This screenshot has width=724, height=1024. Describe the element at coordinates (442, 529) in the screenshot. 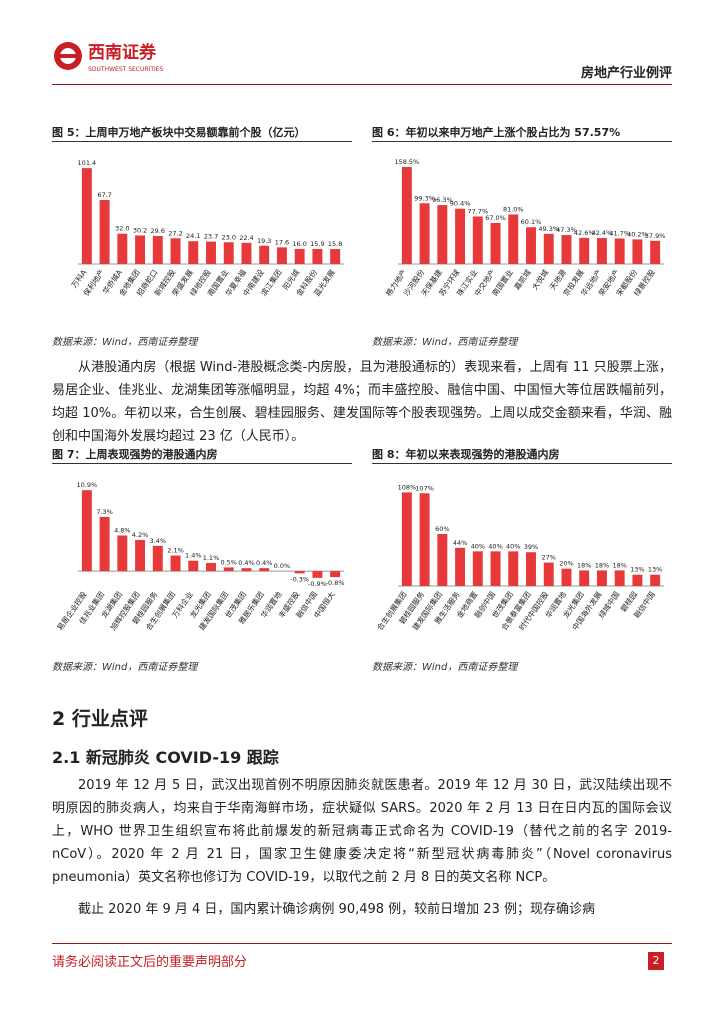

I see `data-label: 60%` at that location.